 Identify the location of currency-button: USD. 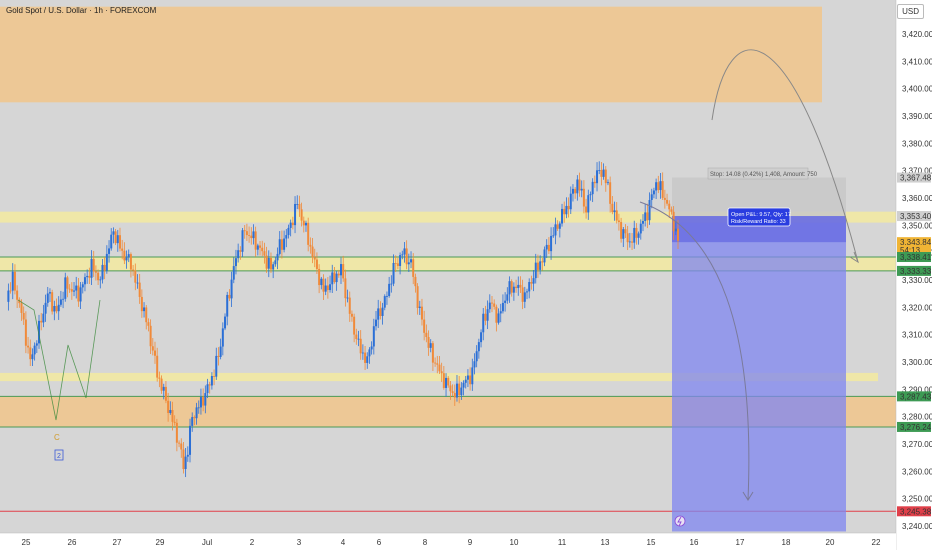
(910, 11).